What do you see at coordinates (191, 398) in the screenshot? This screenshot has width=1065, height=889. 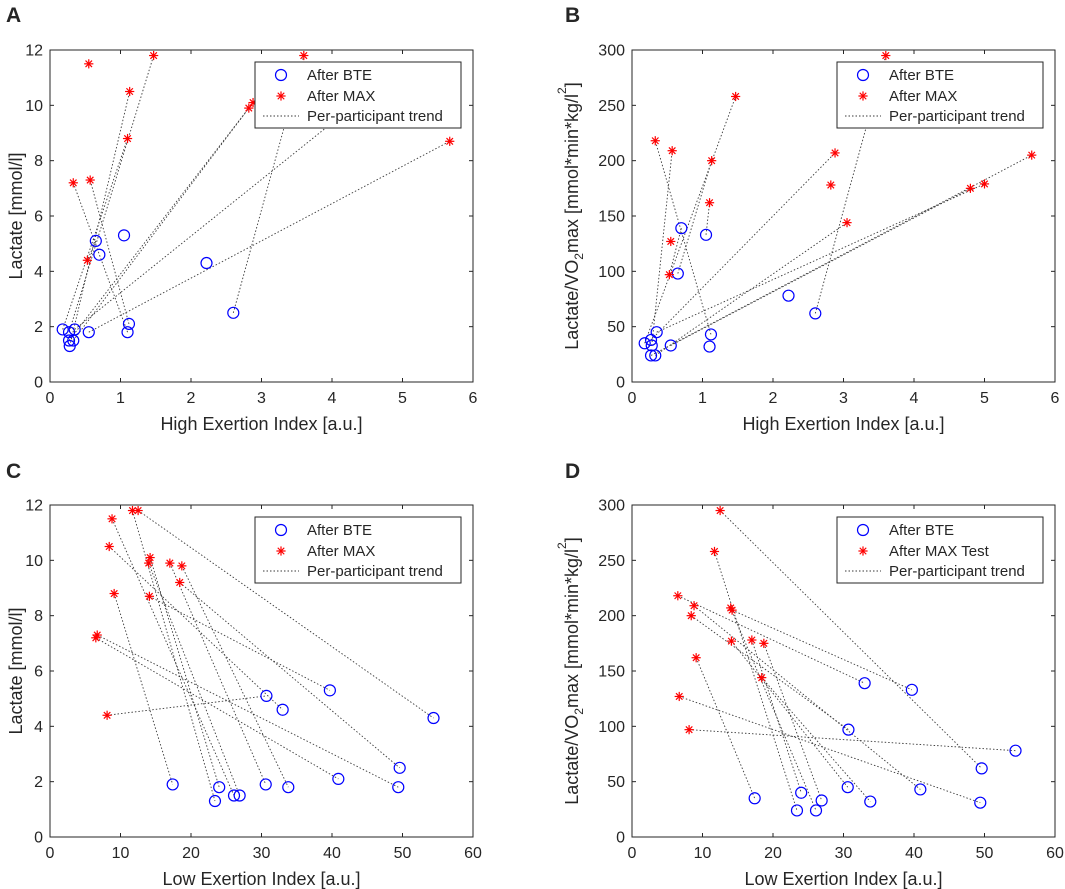 I see `x-tick-label: 2` at bounding box center [191, 398].